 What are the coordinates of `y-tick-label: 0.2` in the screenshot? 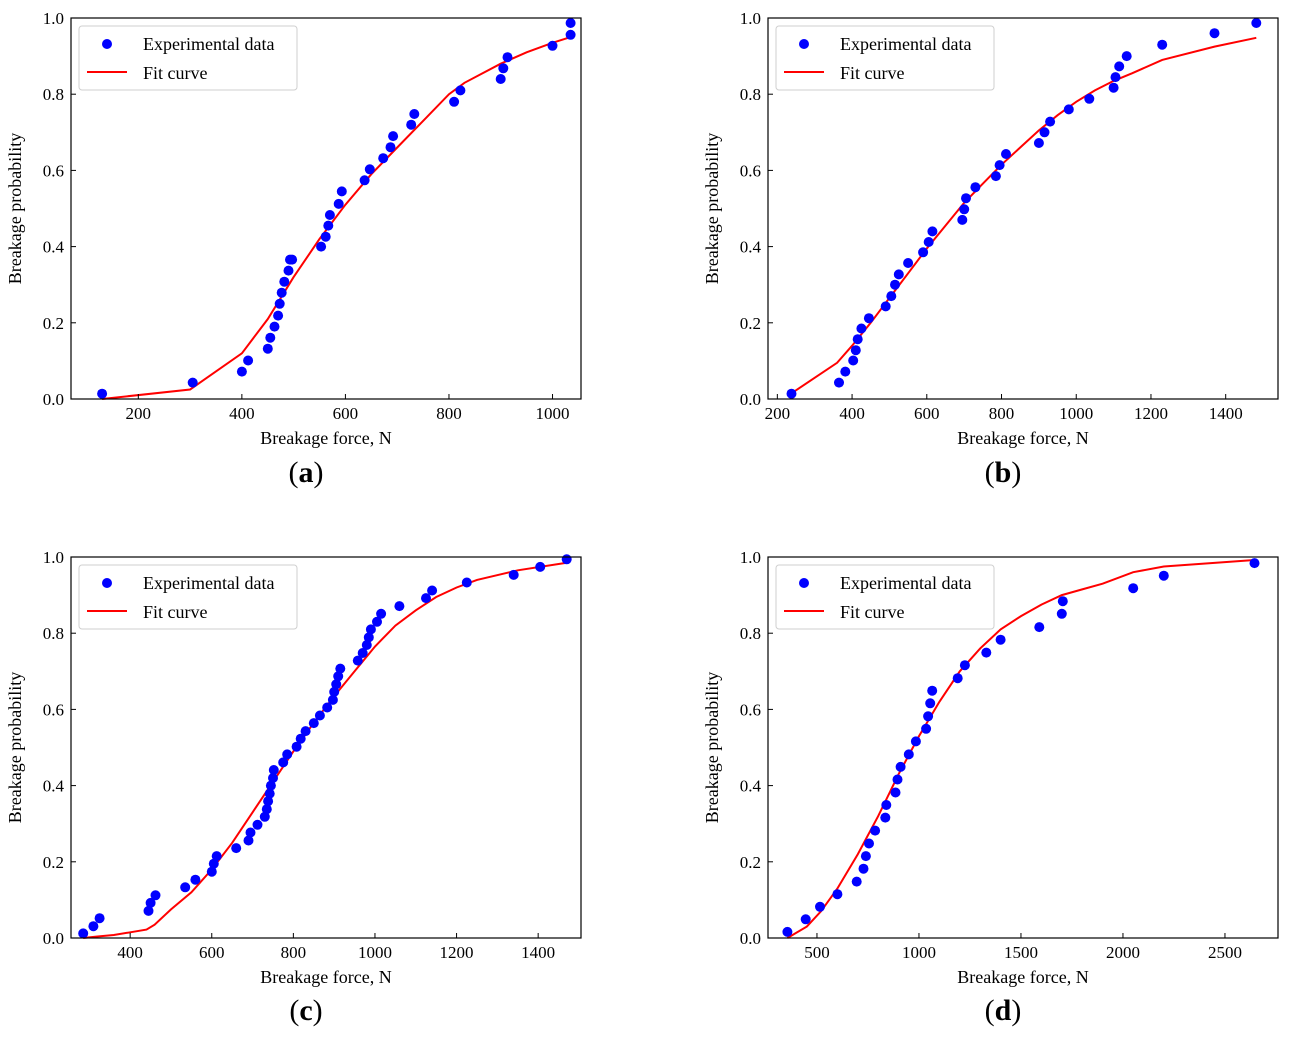 It's located at (750, 323).